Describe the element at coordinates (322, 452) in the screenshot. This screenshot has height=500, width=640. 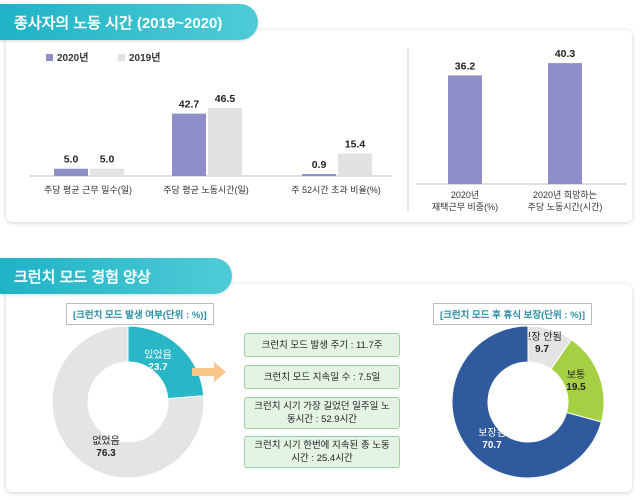
I see `stat-continuous-hours: 크런치 시기 한번에 지속된 총 노동시간 : 25.4시간` at that location.